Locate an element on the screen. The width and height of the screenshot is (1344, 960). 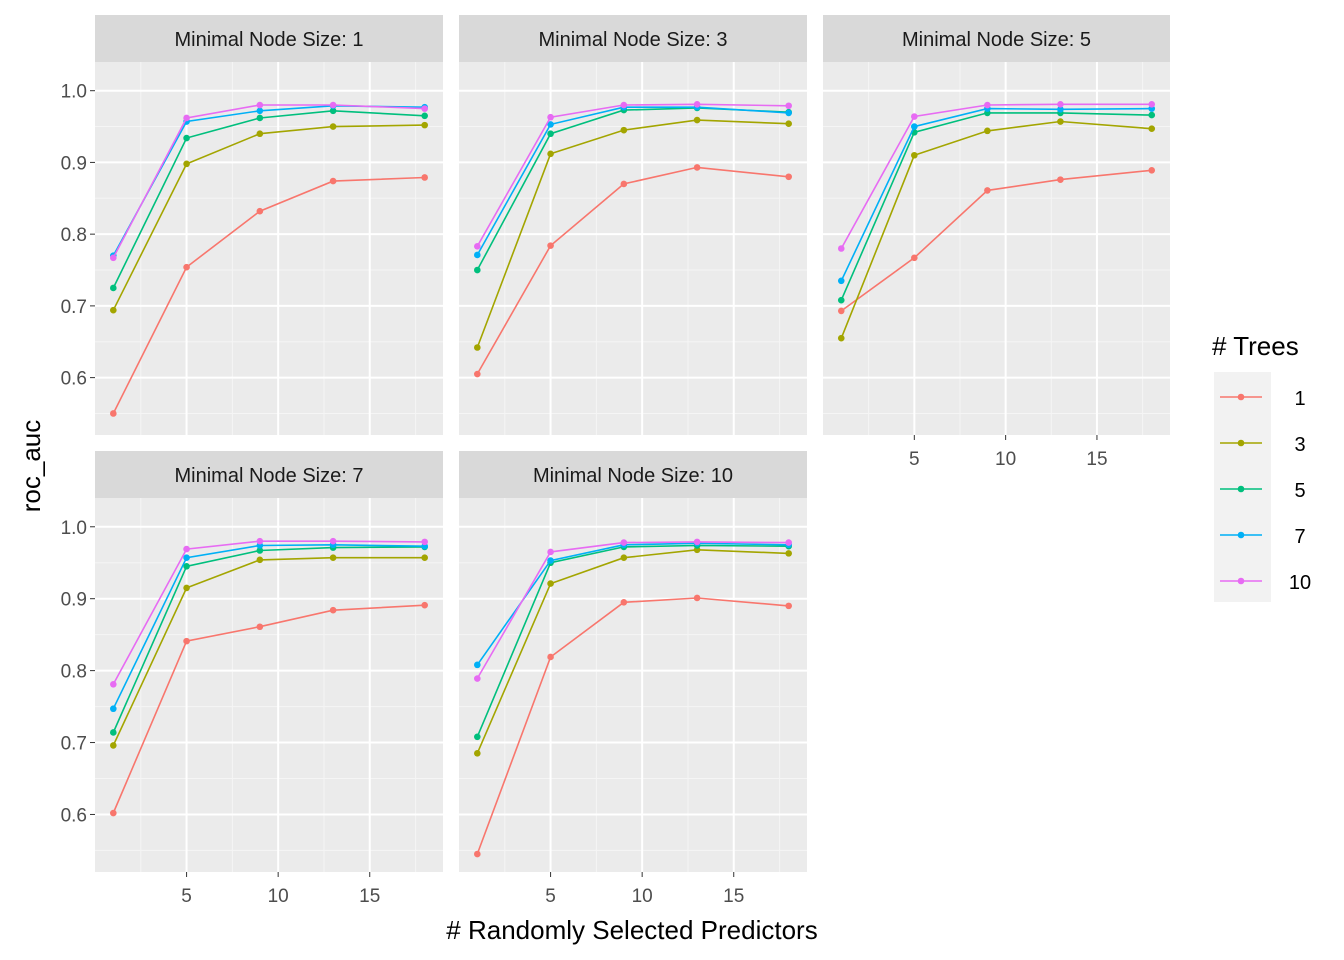
legend-label-trees-1: 1 is located at coordinates (1299, 399).